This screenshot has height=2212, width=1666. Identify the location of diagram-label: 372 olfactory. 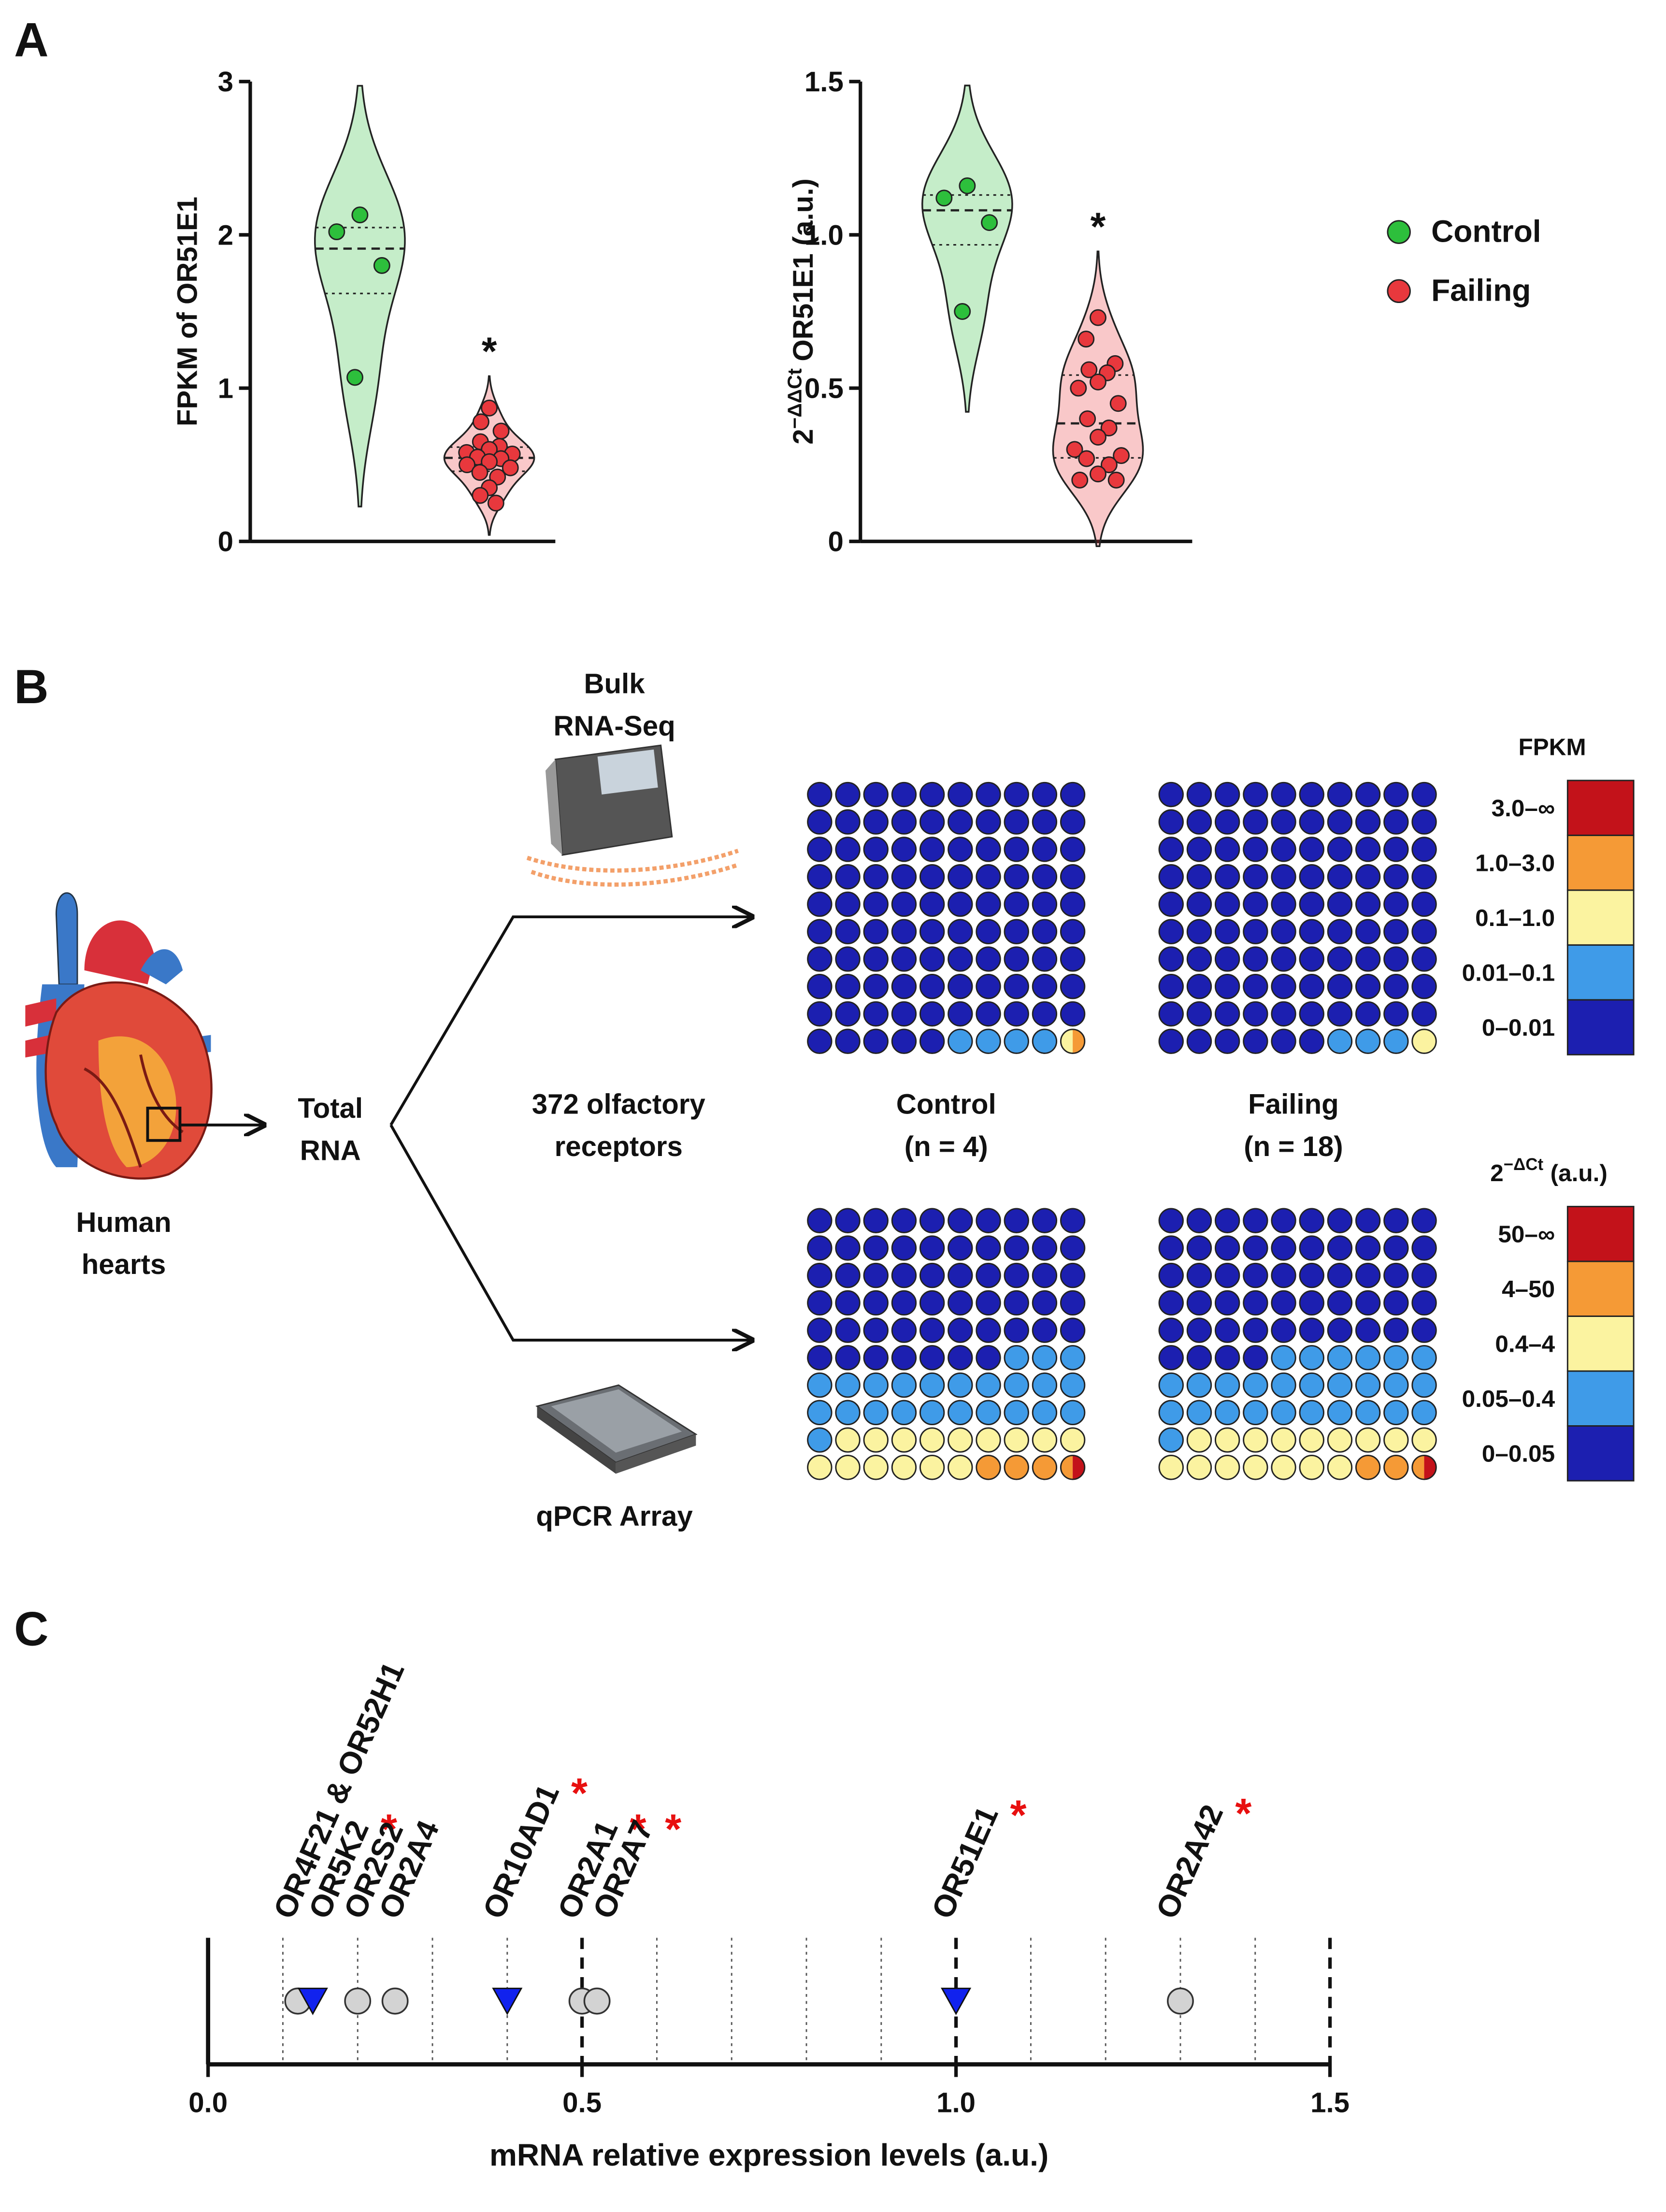
(619, 1104).